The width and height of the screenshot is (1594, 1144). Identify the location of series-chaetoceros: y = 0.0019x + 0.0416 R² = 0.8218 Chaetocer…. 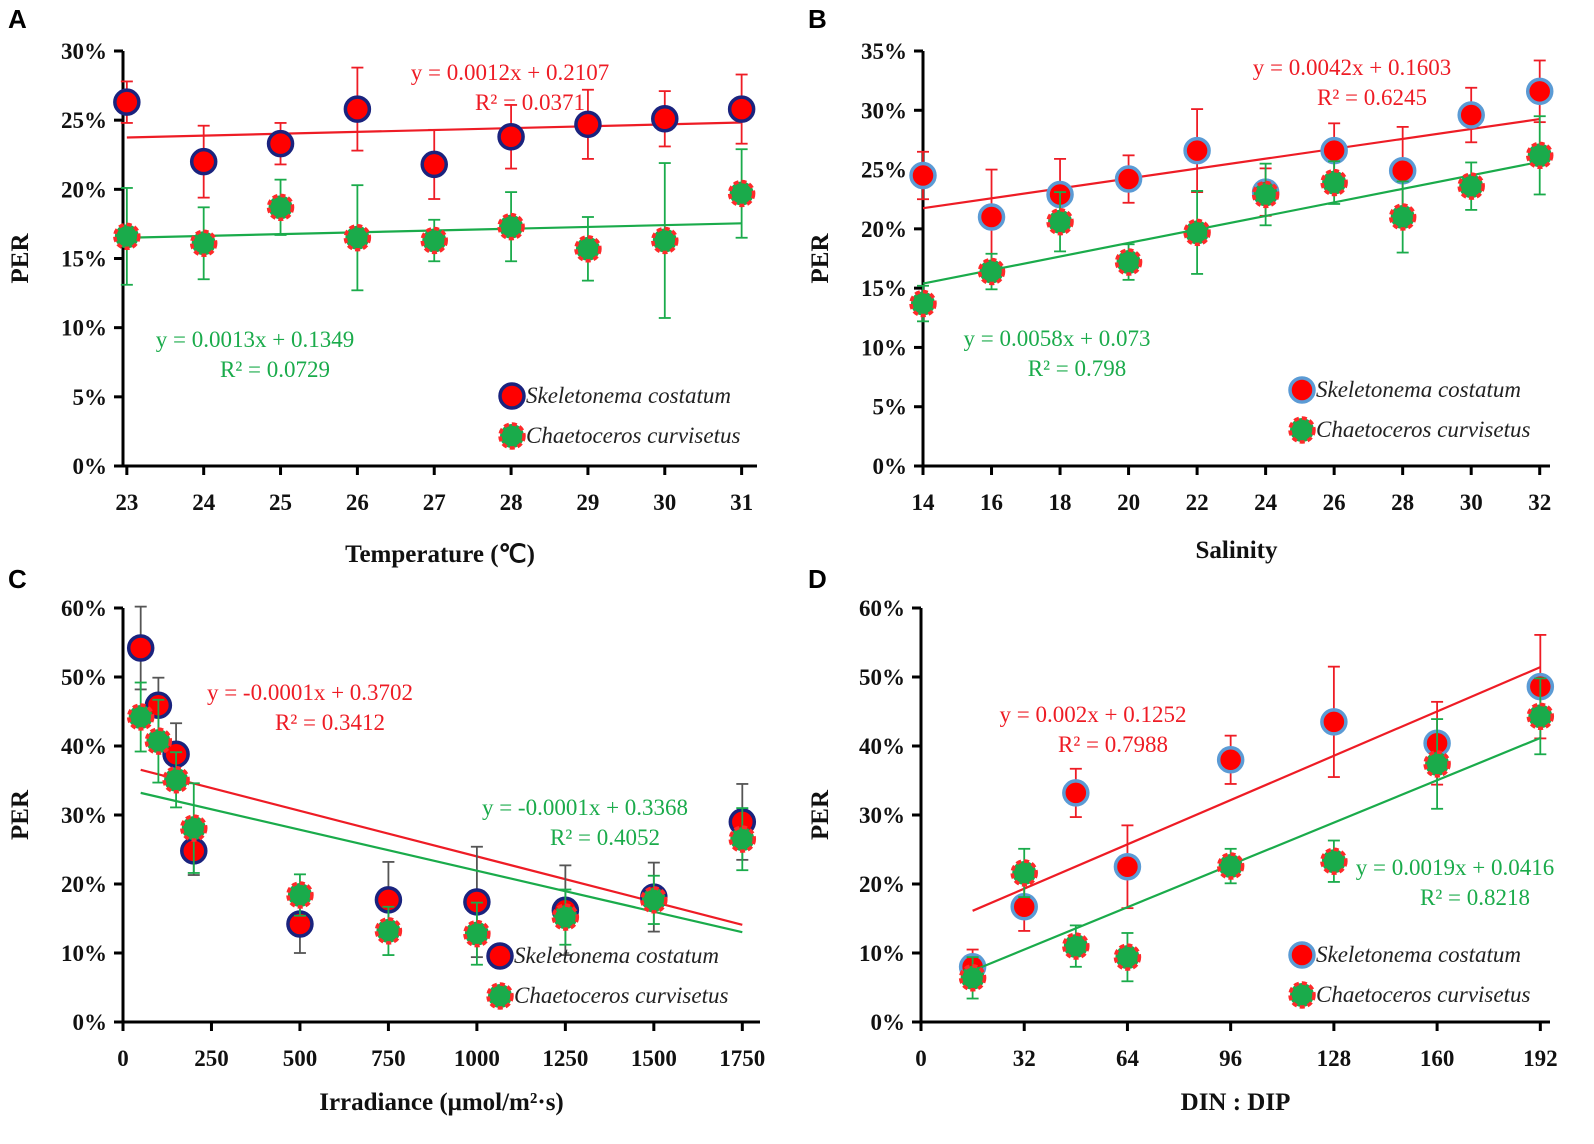
(1256, 843).